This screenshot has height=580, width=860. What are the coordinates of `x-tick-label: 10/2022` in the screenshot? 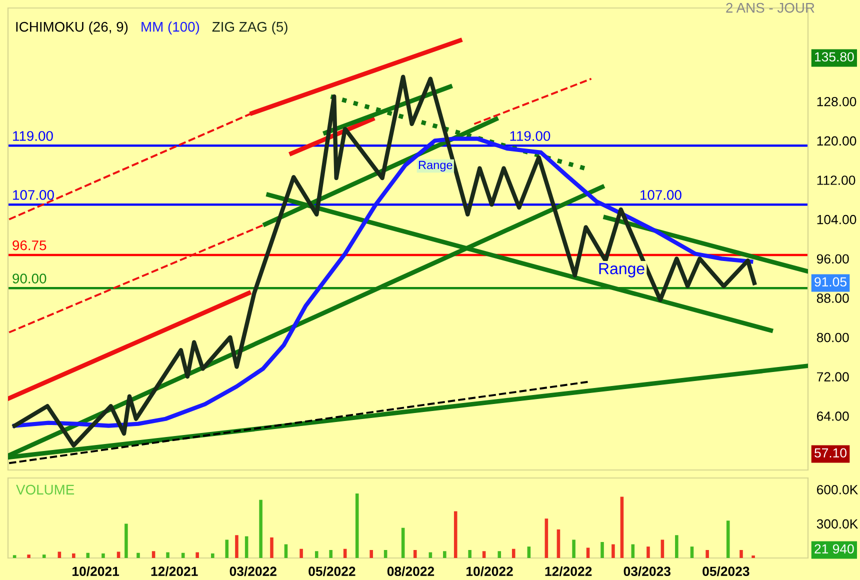 It's located at (489, 571).